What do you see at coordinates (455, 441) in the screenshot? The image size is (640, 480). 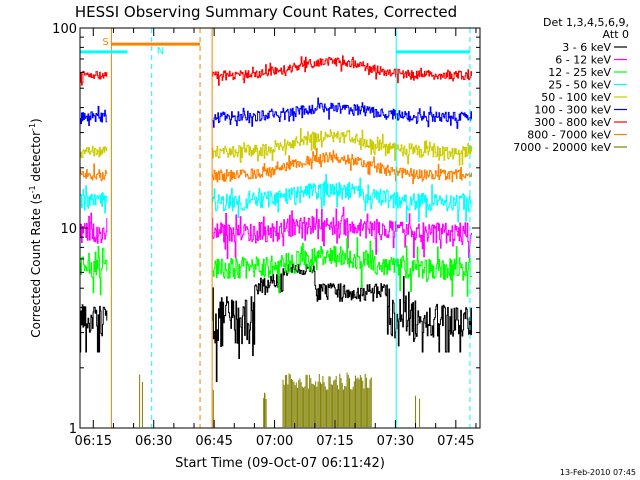 I see `x-tick-label: 07:45` at bounding box center [455, 441].